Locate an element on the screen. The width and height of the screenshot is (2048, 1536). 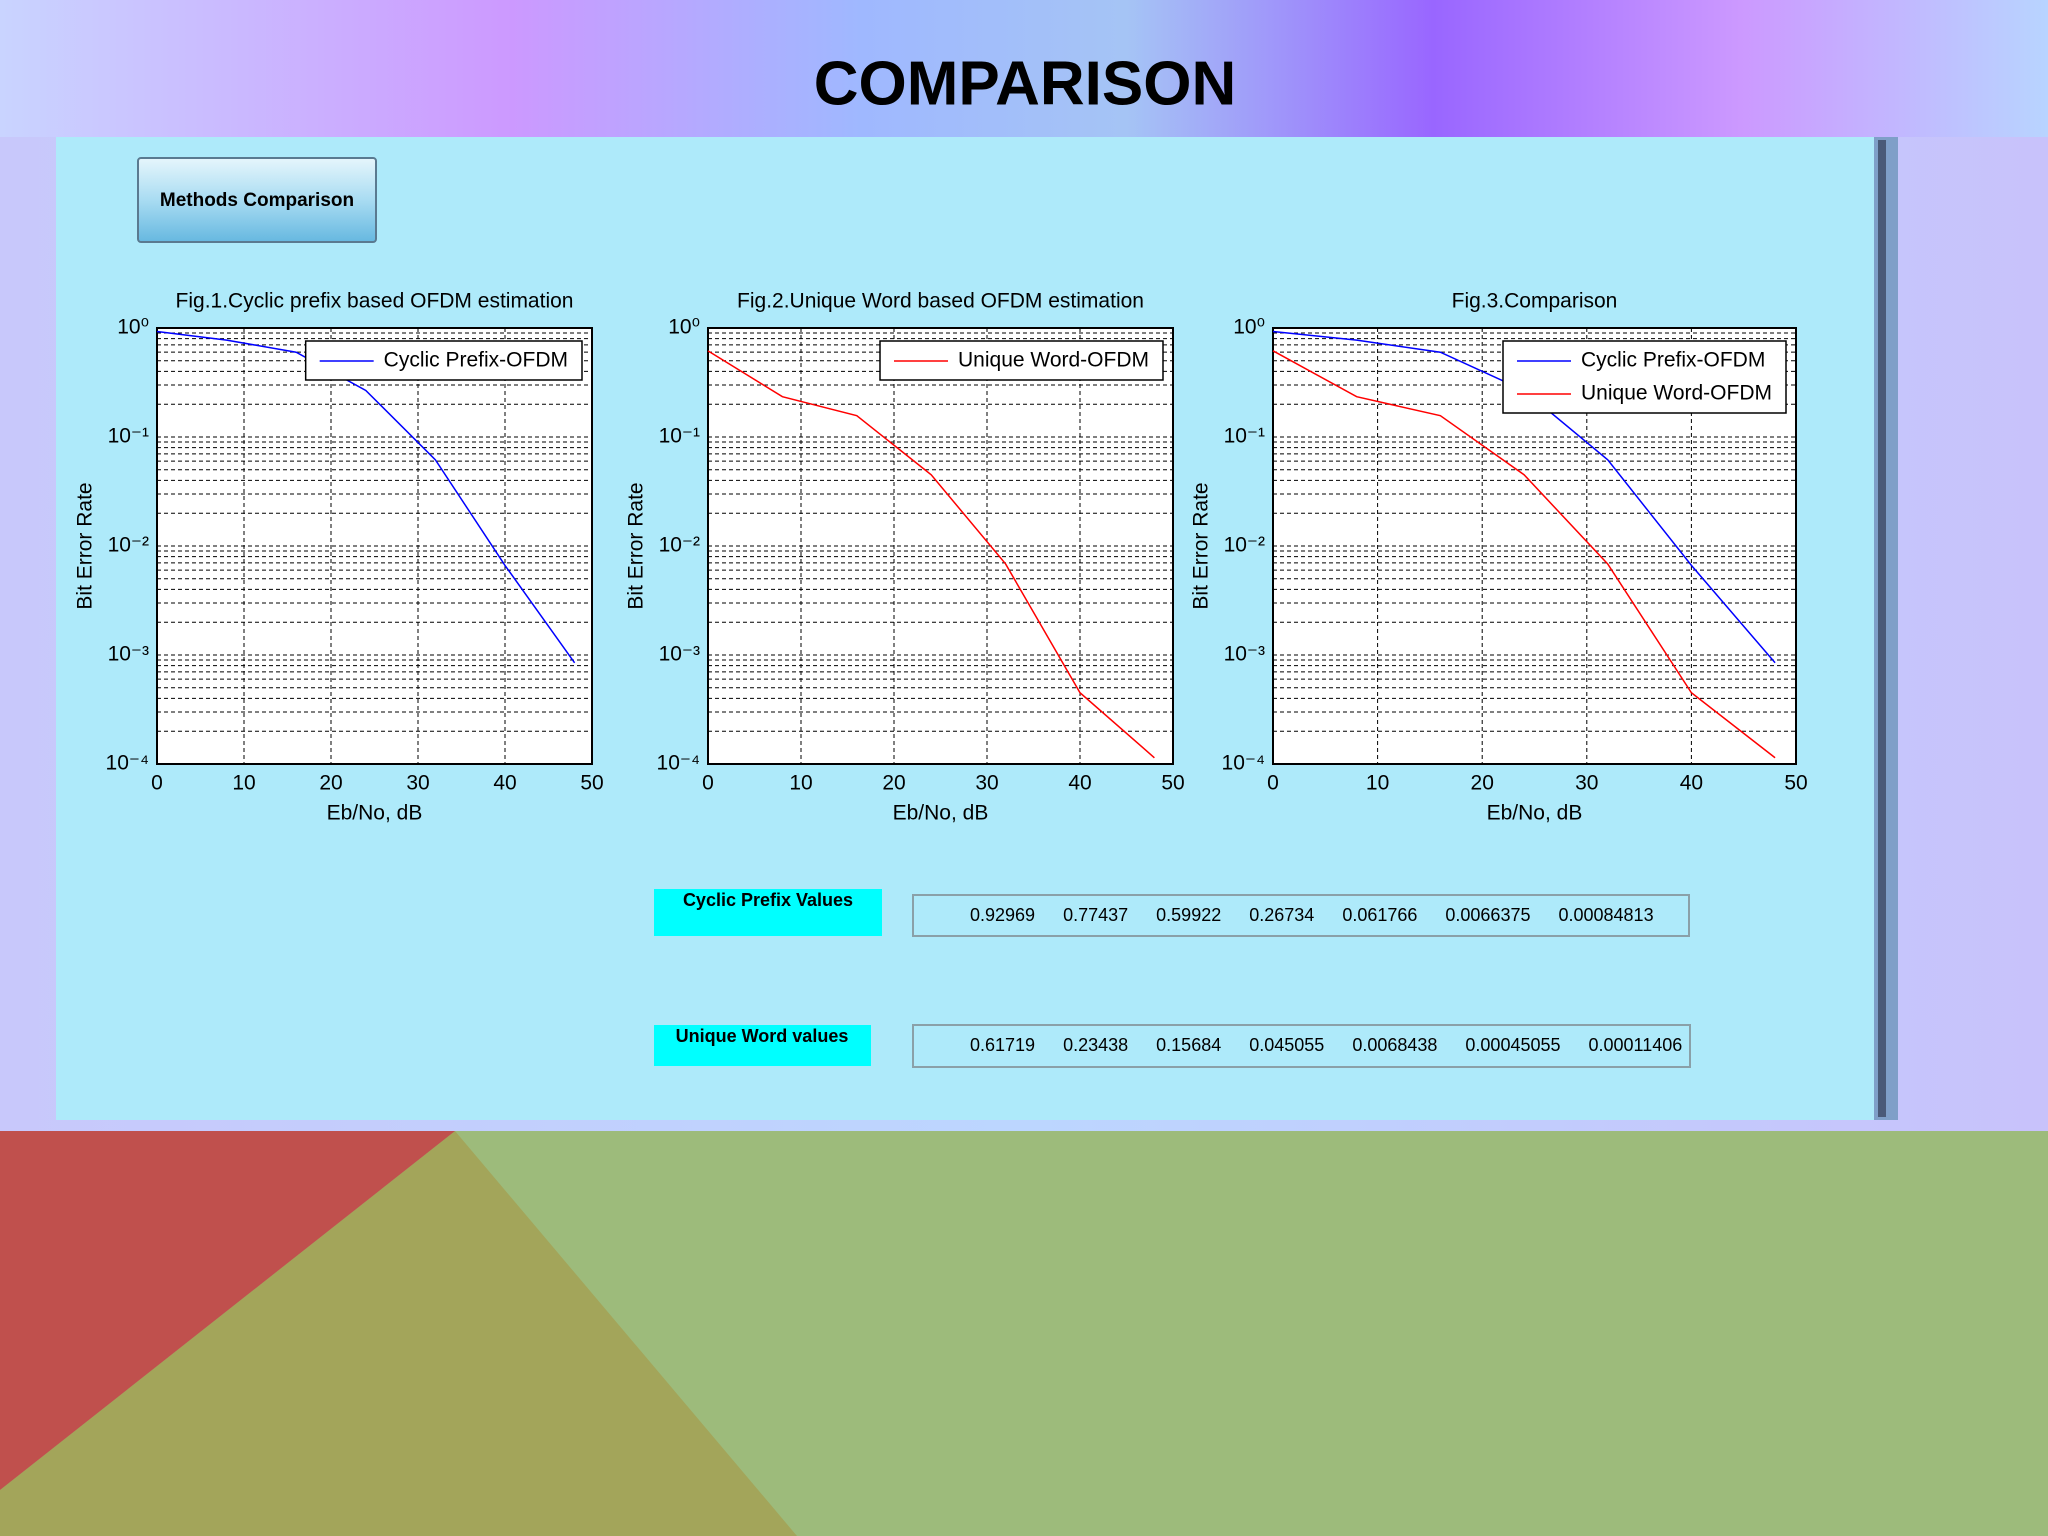
footer-olive is located at coordinates (398, 1333).